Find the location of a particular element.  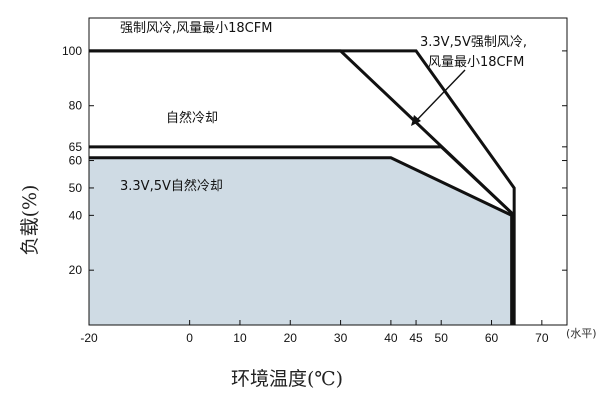

y-tick-label: 100 is located at coordinates (72, 51).